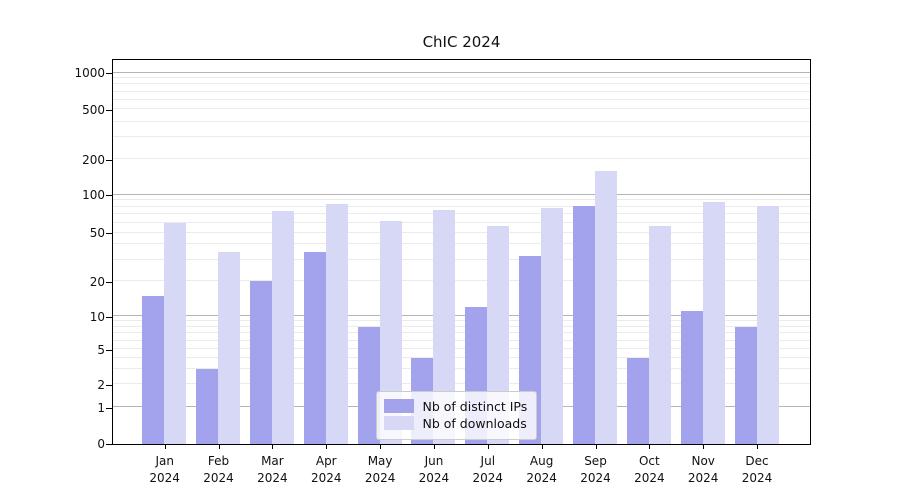  What do you see at coordinates (101, 407) in the screenshot?
I see `y-tick-label: 1` at bounding box center [101, 407].